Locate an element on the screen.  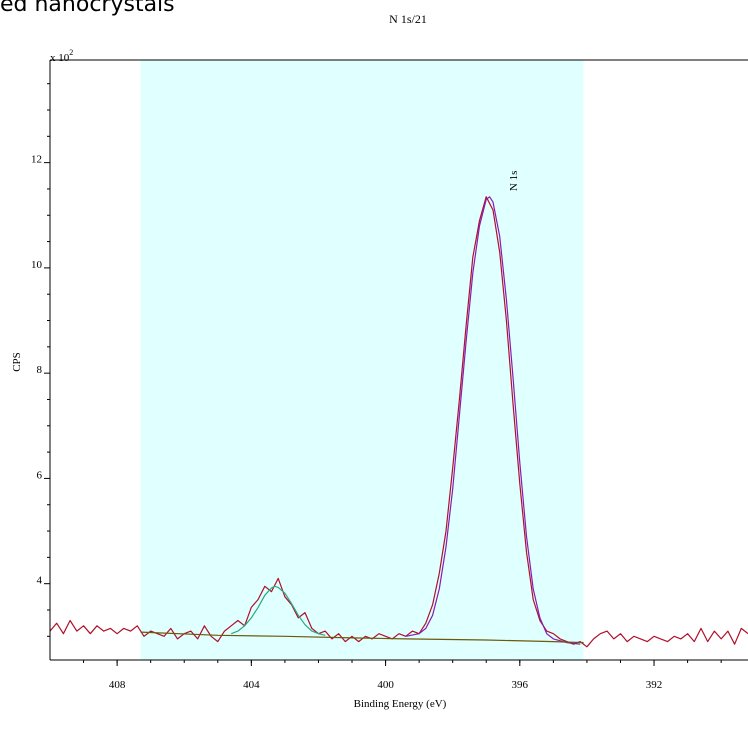
y-tick-label: 4 is located at coordinates (40, 581).